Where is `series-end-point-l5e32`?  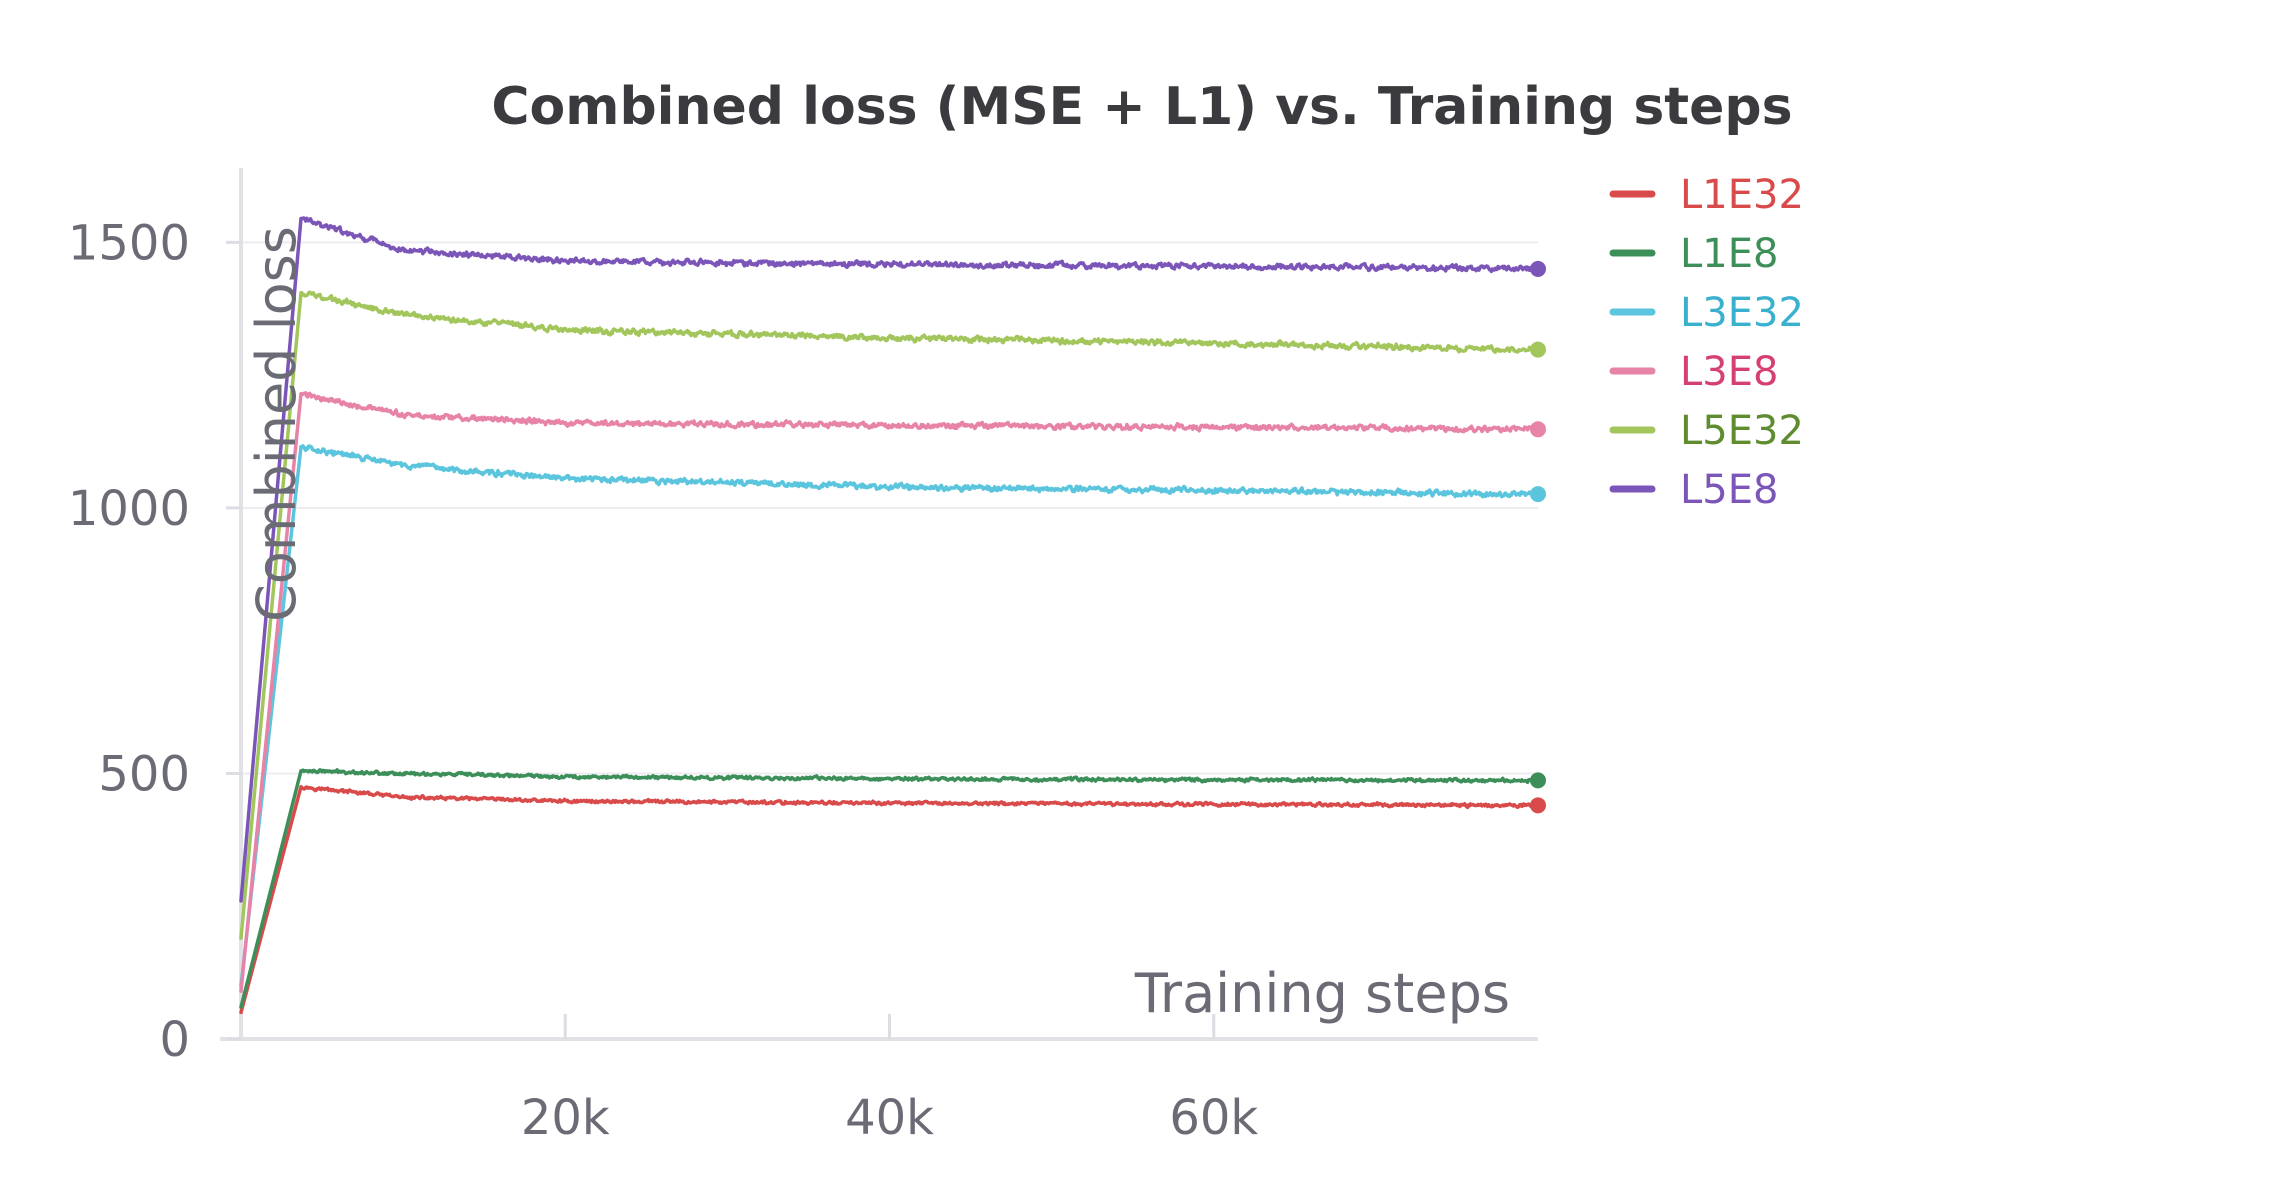
series-end-point-l5e32 is located at coordinates (1538, 349).